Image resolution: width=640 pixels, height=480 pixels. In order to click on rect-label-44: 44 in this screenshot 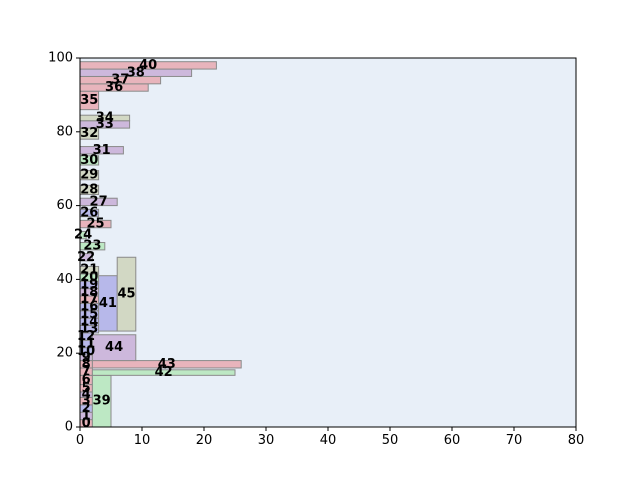, I will do `click(114, 347)`.